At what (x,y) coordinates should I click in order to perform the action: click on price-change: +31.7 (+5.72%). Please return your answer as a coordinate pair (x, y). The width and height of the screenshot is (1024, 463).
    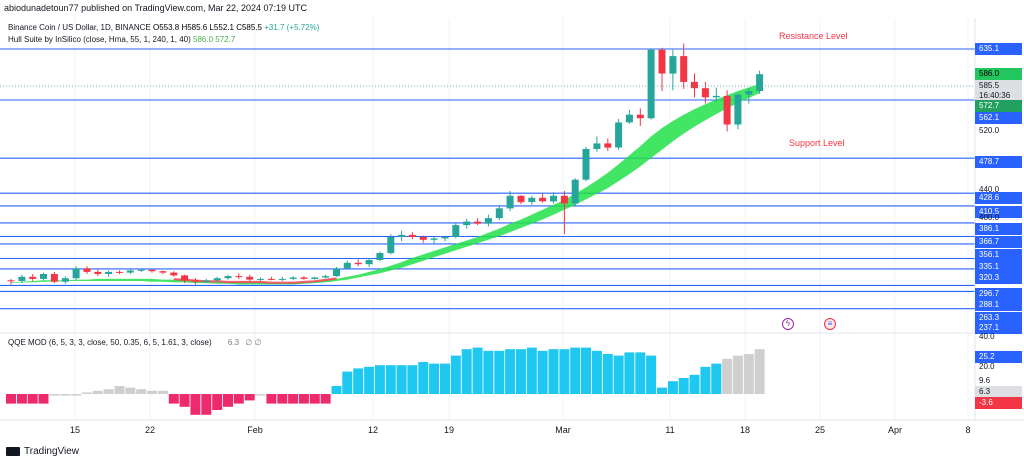
    Looking at the image, I should click on (292, 27).